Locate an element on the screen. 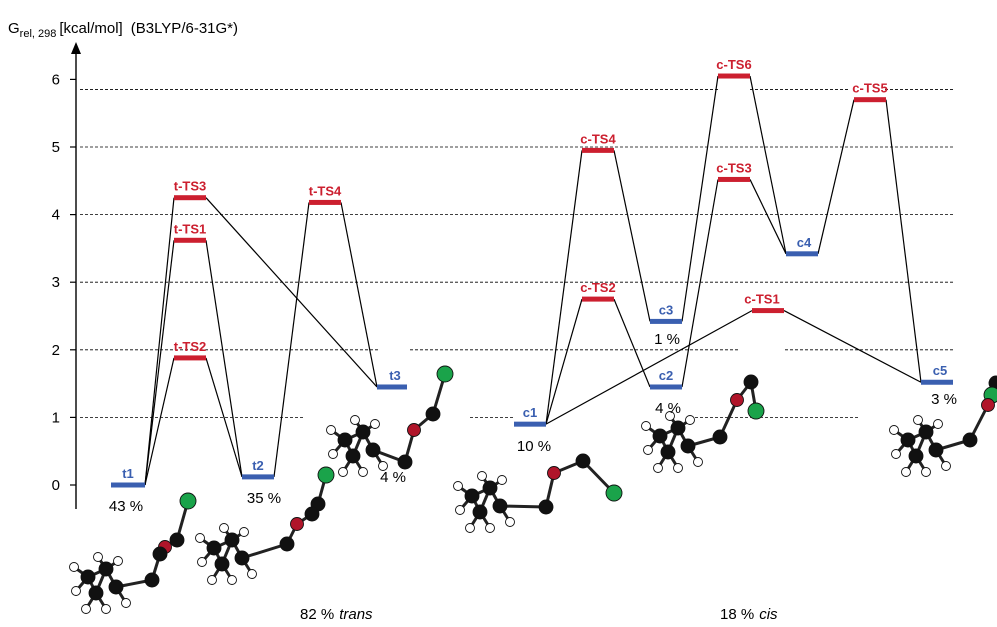 Image resolution: width=997 pixels, height=627 pixels. energy-level-c-TS5 is located at coordinates (870, 100).